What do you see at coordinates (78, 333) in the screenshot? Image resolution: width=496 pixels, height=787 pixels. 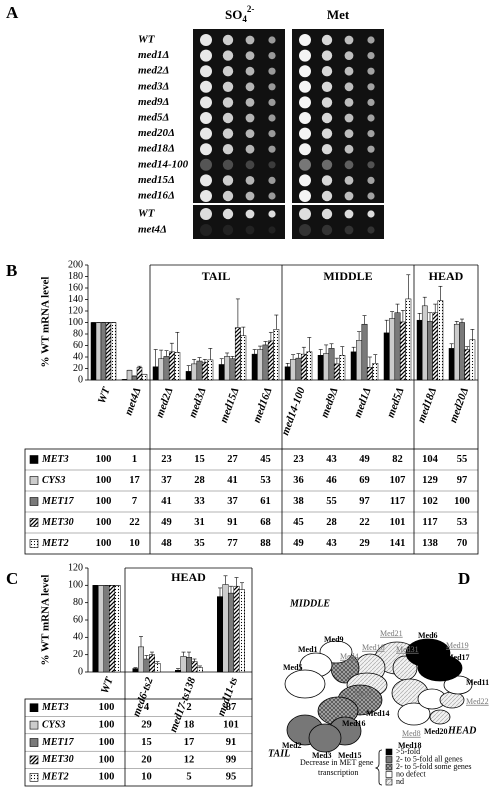 I see `y-tick-label: 80` at bounding box center [78, 333].